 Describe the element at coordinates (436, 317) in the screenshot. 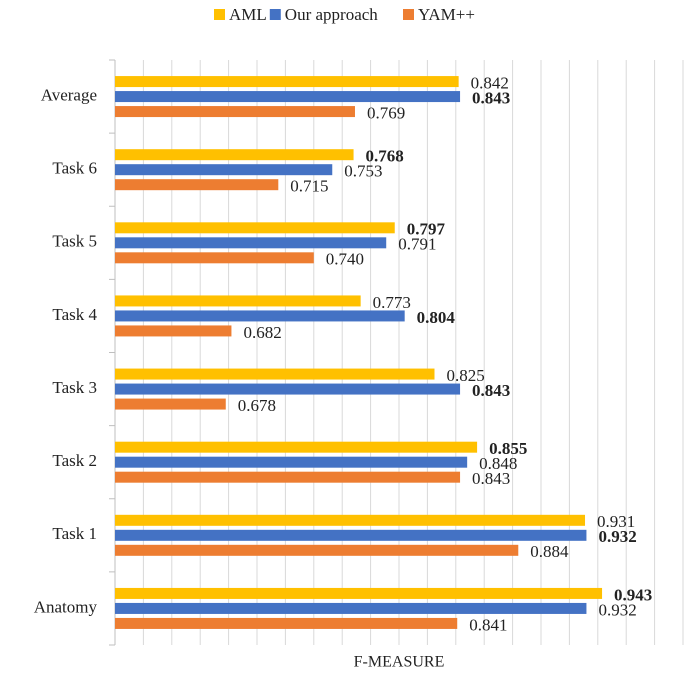

I see `data-label: 0.804` at that location.